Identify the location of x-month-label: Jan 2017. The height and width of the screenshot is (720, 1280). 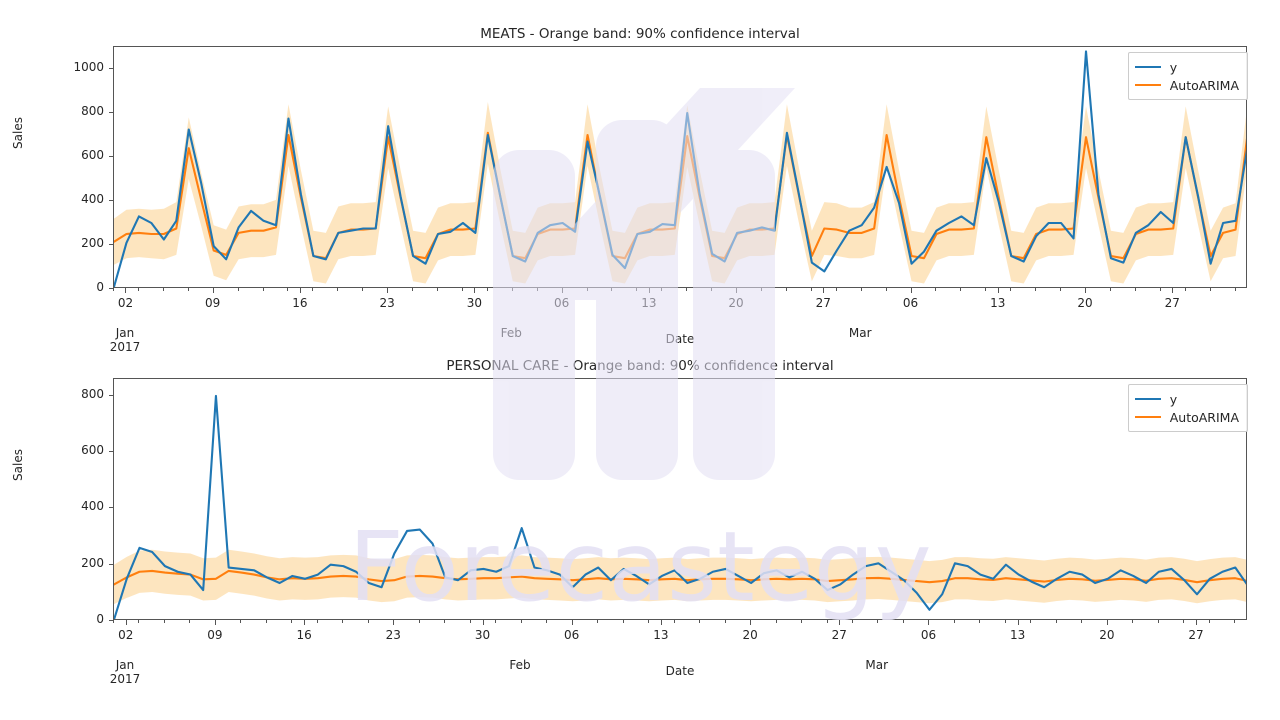
(125, 672).